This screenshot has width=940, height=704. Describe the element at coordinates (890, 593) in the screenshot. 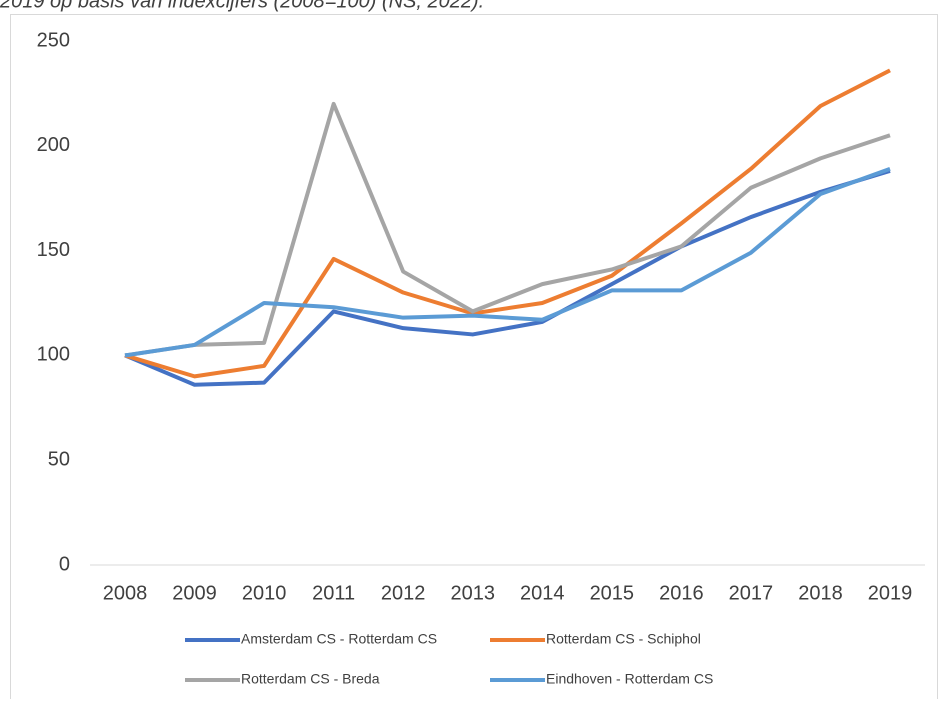

I see `x-tick-label: 2019` at that location.